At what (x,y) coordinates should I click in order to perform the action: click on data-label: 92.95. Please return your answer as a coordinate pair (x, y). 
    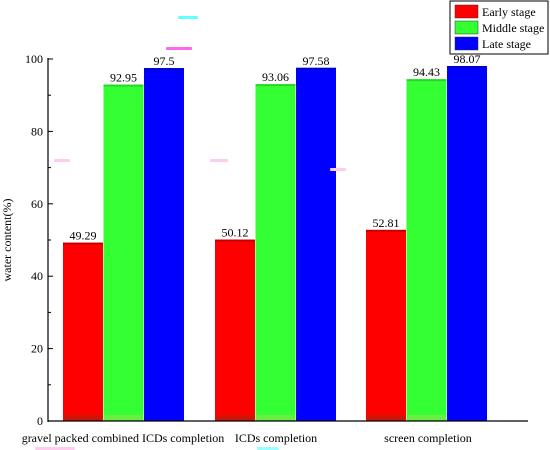
    Looking at the image, I should click on (123, 78).